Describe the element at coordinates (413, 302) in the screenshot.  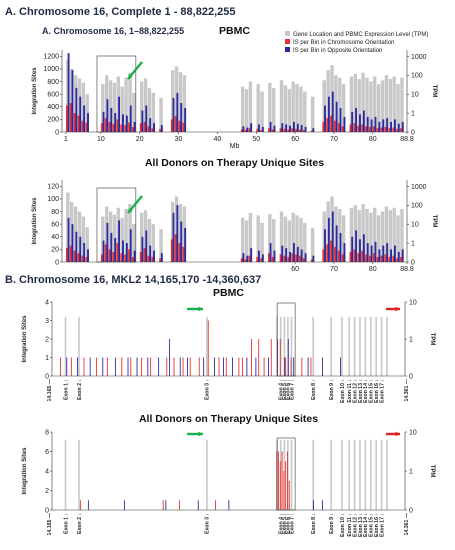
I see `y2-tick-label-2: 10` at that location.